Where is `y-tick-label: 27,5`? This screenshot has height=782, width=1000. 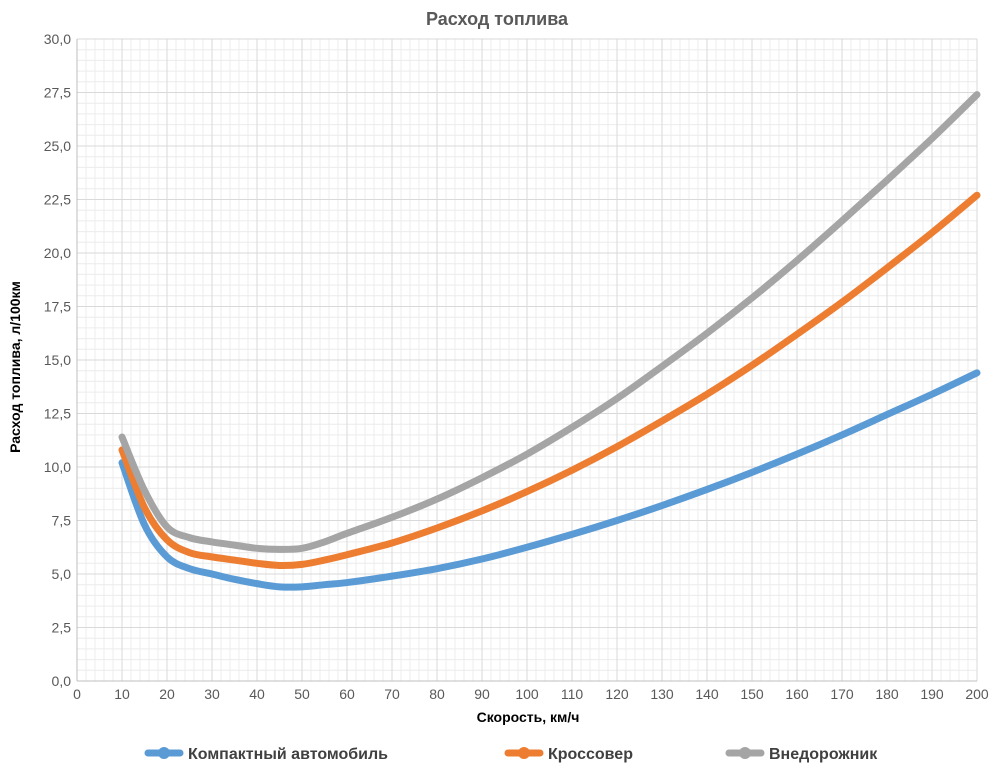 y-tick-label: 27,5 is located at coordinates (57, 93).